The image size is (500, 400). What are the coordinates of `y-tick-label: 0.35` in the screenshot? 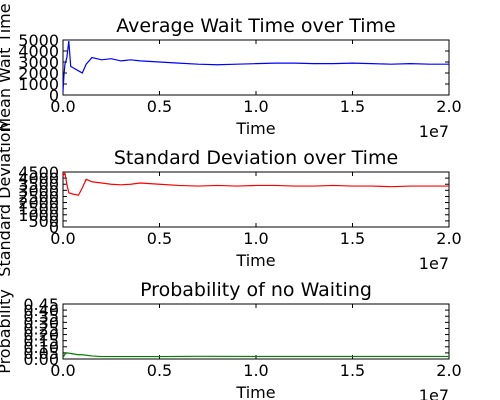 It's located at (41, 316).